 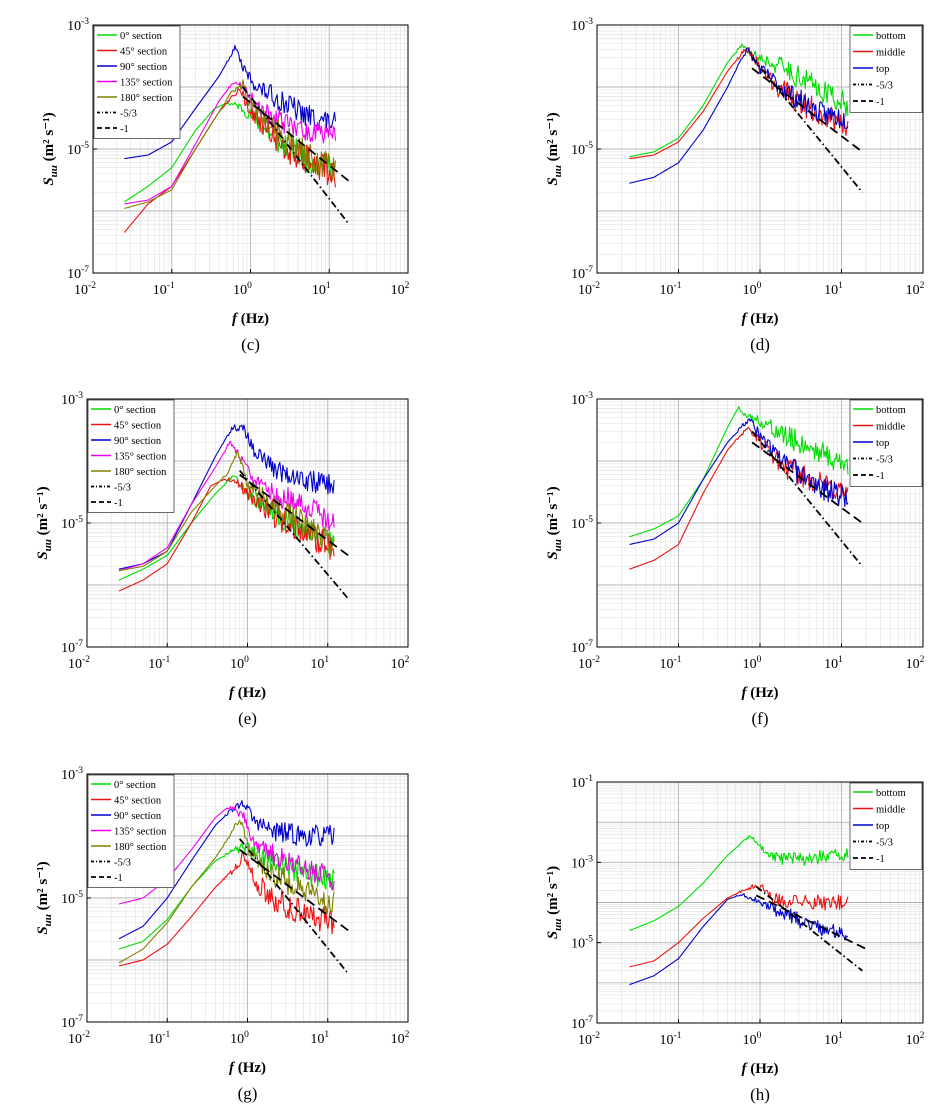 I want to click on series-line-90° section, so click(x=226, y=870).